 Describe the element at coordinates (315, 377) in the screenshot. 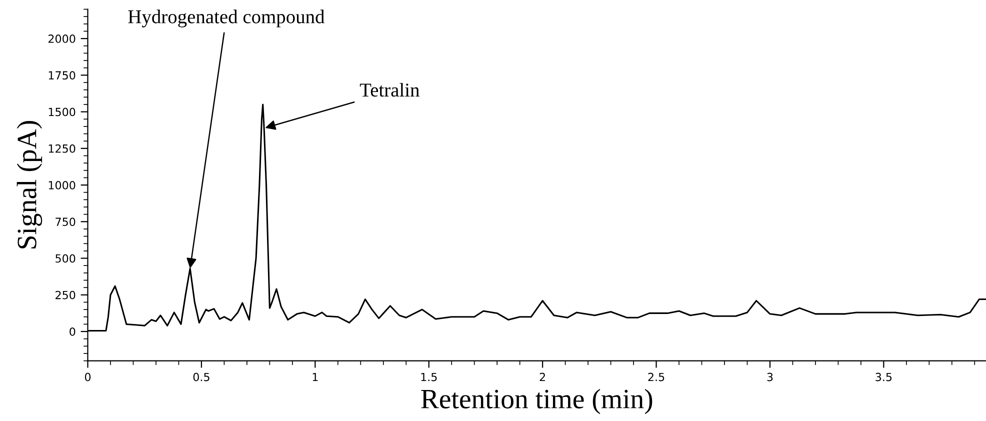

I see `x-tick-label: 1` at that location.